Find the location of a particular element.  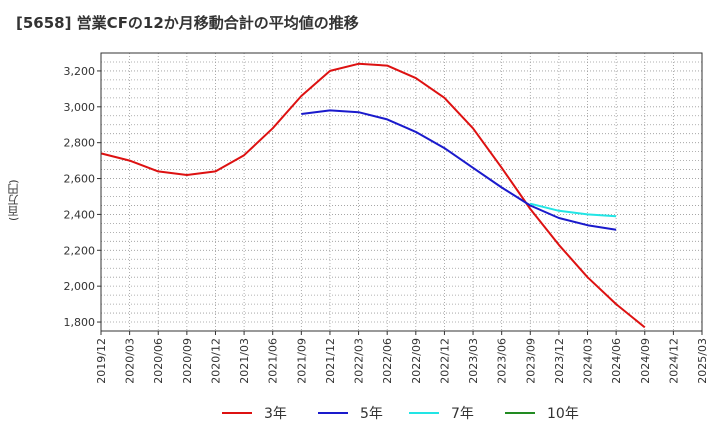

x-tick-label: 2019/12 is located at coordinates (101, 361).